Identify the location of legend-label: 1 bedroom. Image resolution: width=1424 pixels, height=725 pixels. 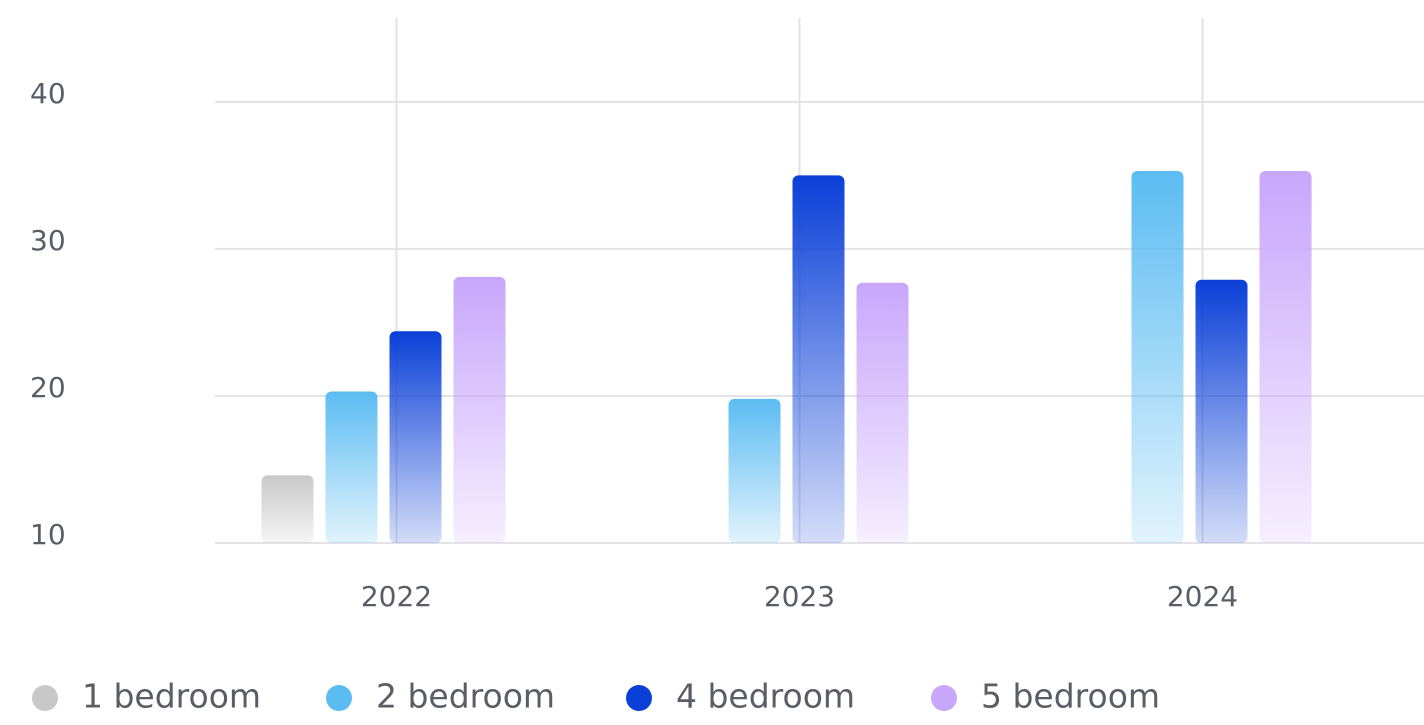
(171, 696).